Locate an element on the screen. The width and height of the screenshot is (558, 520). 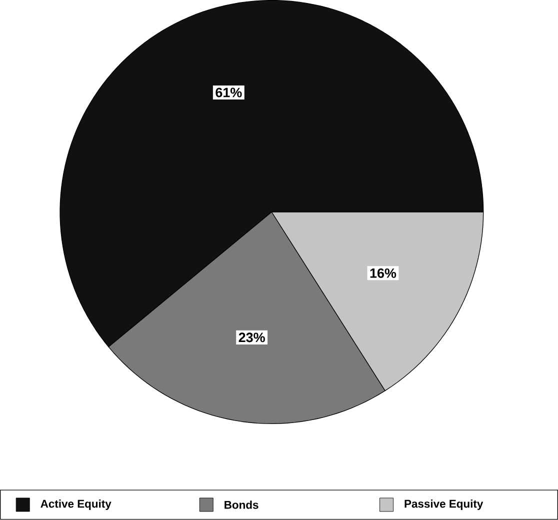
data-label: 61% is located at coordinates (229, 93).